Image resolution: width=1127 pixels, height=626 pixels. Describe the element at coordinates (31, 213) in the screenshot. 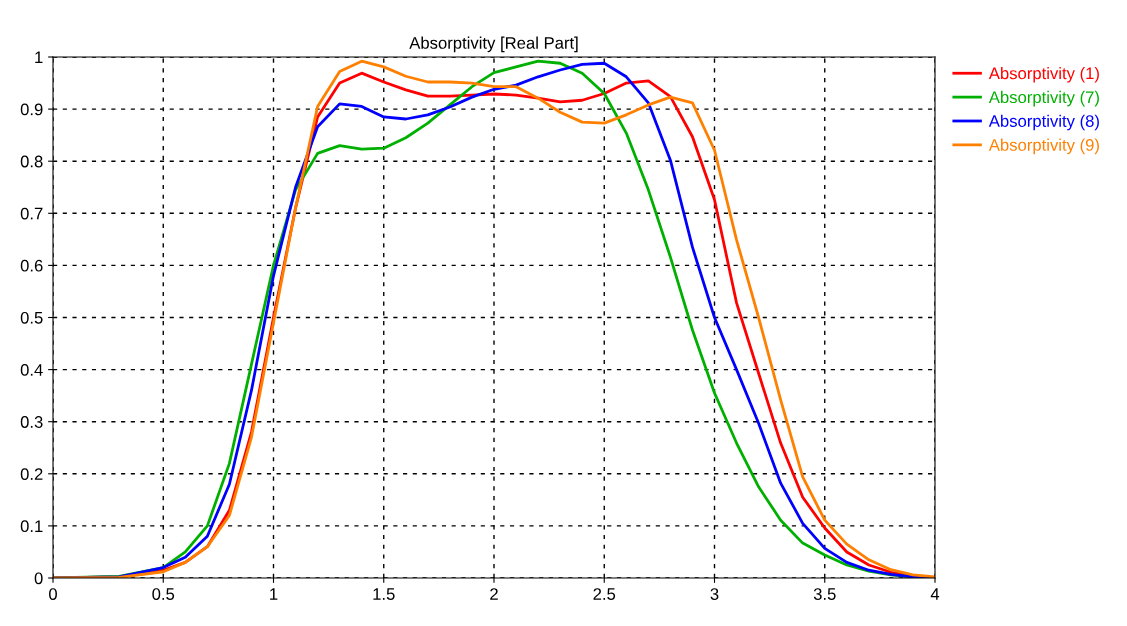

I see `y-tick-label: 0.7` at that location.